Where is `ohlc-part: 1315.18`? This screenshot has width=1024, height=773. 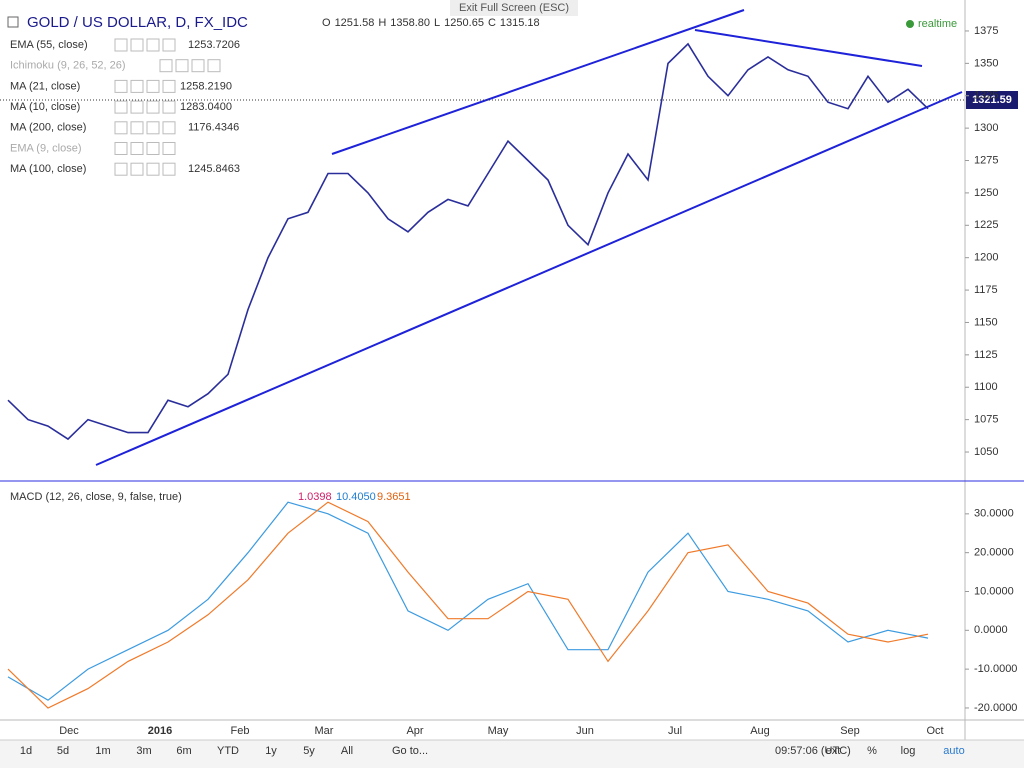 ohlc-part: 1315.18 is located at coordinates (520, 23).